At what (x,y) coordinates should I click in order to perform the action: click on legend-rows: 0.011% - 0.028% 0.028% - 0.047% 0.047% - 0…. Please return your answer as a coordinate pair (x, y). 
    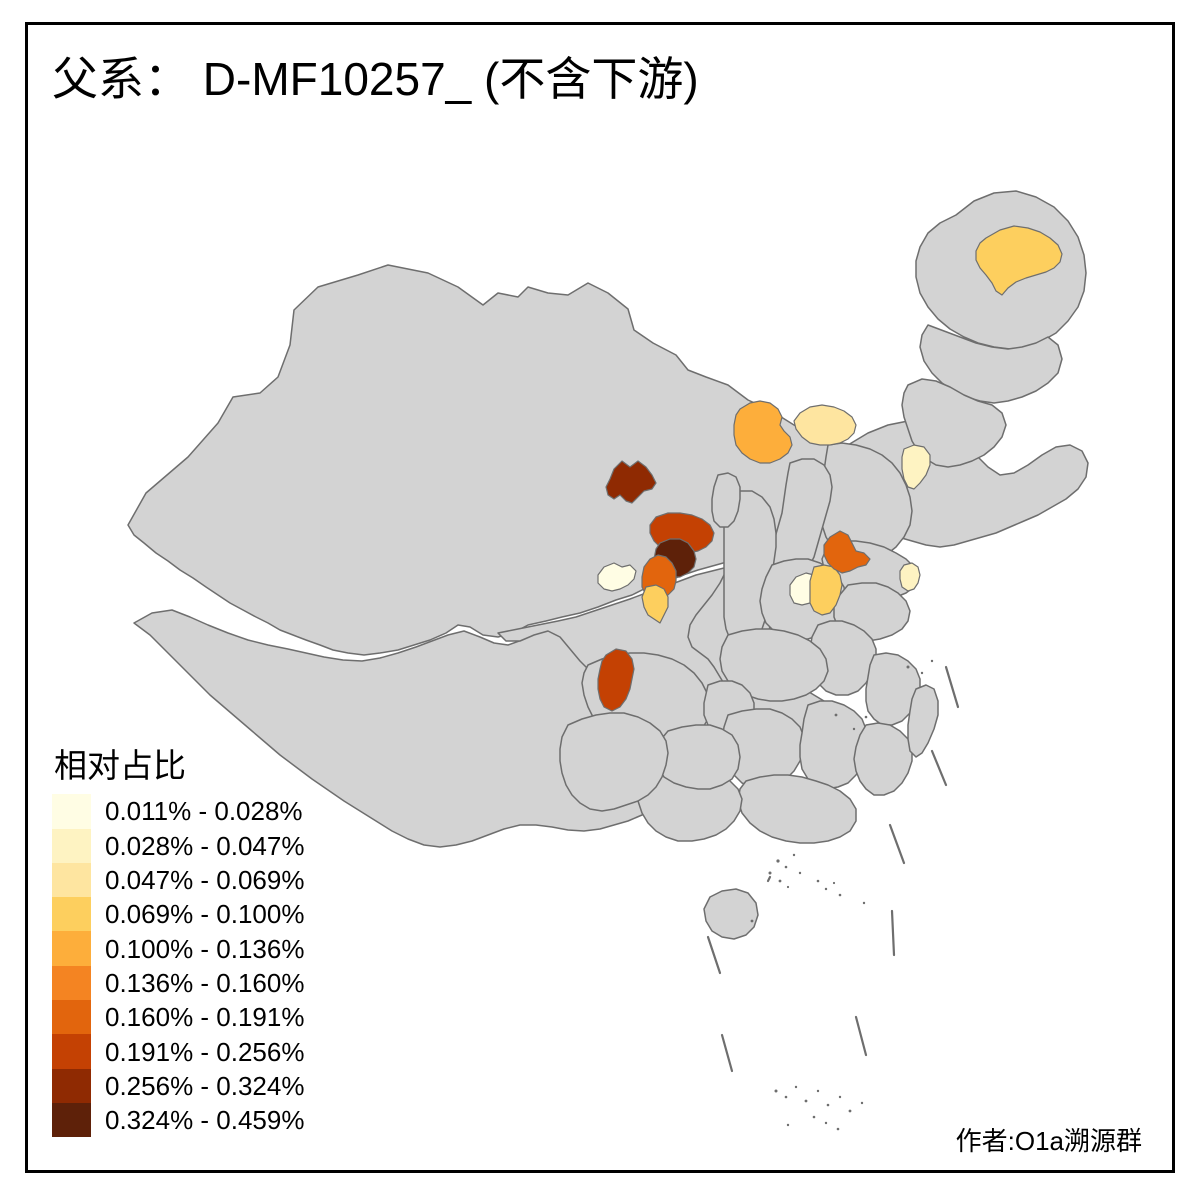
    Looking at the image, I should click on (207, 966).